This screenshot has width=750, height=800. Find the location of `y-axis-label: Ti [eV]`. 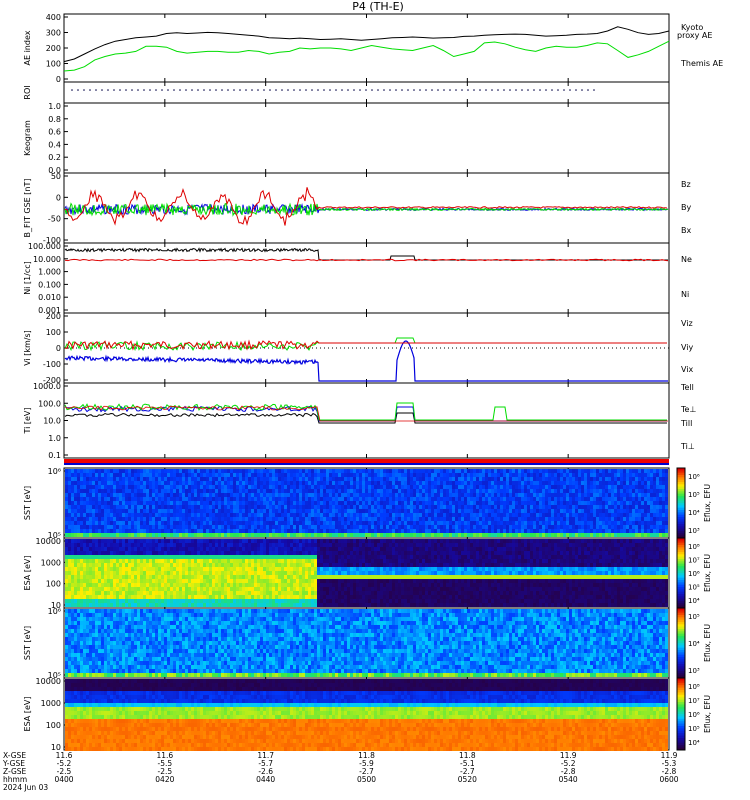

y-axis-label: Ti [eV] is located at coordinates (27, 420).